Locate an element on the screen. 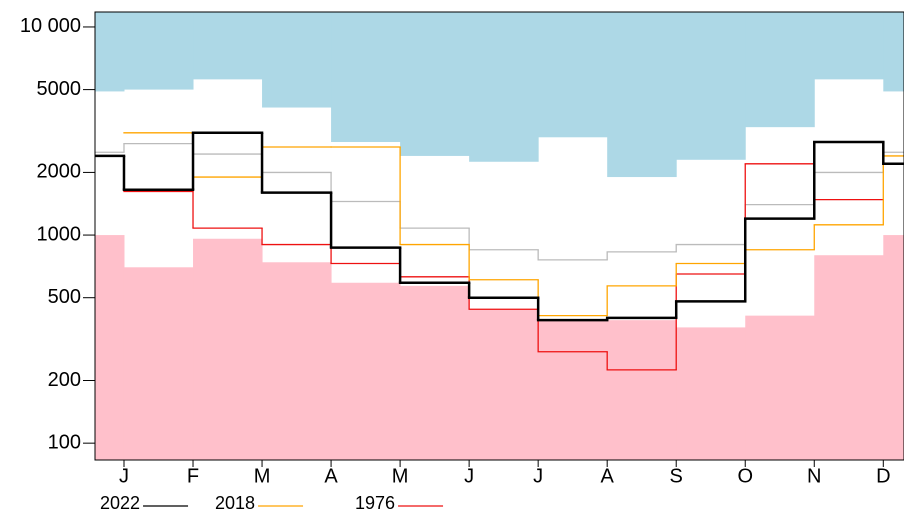 The image size is (904, 520). legend-label: 2022 is located at coordinates (120, 503).